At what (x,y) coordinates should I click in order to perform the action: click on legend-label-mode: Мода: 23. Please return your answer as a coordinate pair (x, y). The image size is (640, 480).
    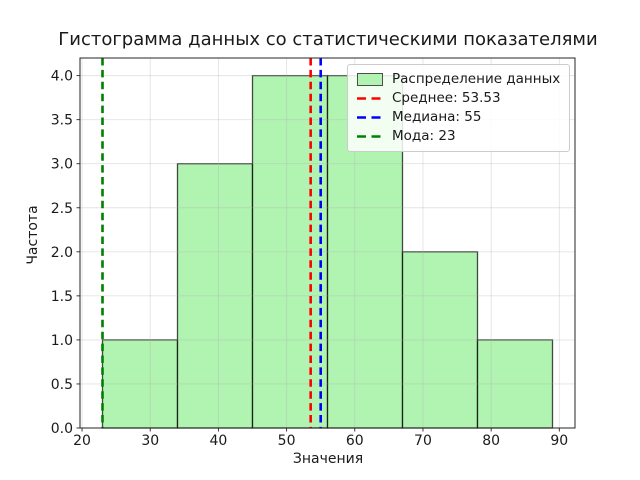
    Looking at the image, I should click on (424, 135).